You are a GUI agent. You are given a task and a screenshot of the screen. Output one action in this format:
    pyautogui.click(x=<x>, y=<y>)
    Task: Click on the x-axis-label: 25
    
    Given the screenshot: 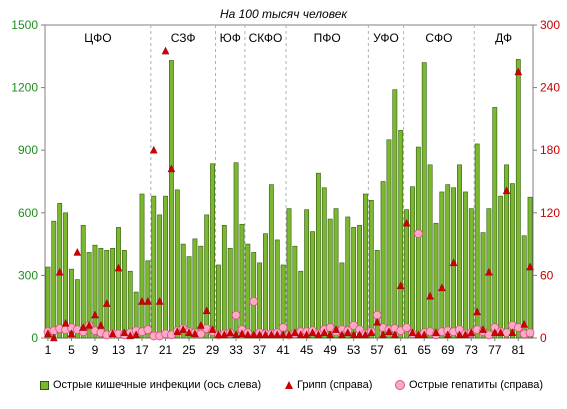 What is the action you would take?
    pyautogui.click(x=189, y=350)
    